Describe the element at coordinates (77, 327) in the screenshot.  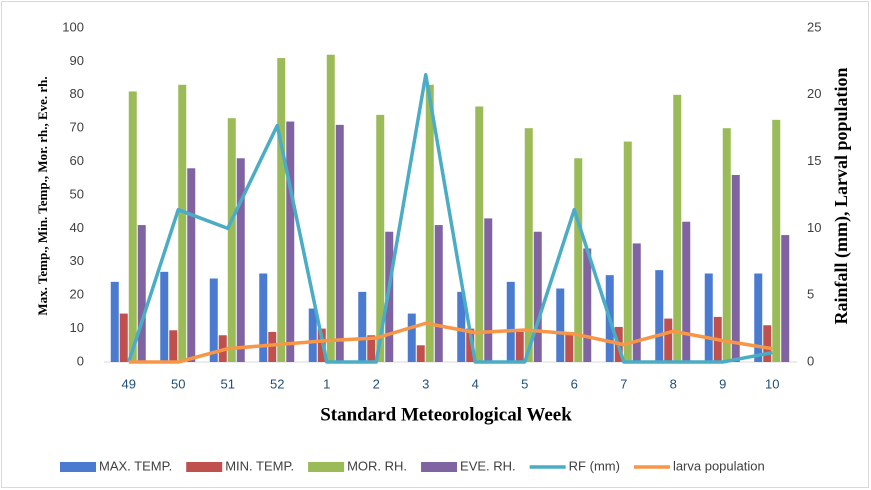
I see `y-tick-label: 10` at that location.